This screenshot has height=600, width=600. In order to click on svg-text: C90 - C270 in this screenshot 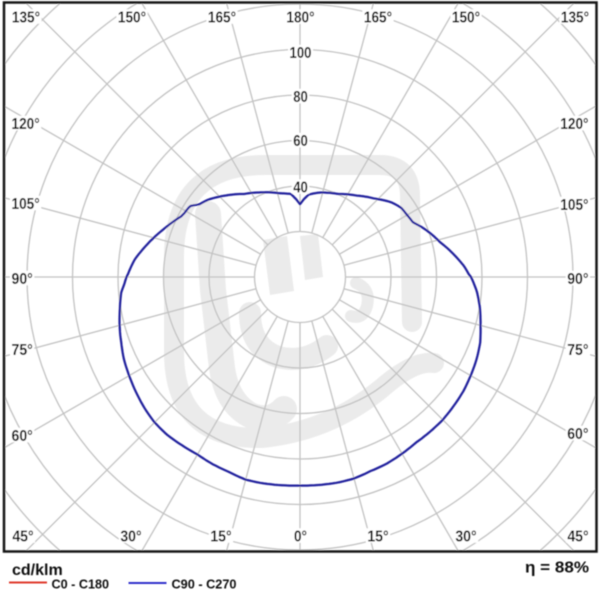, I will do `click(204, 583)`.